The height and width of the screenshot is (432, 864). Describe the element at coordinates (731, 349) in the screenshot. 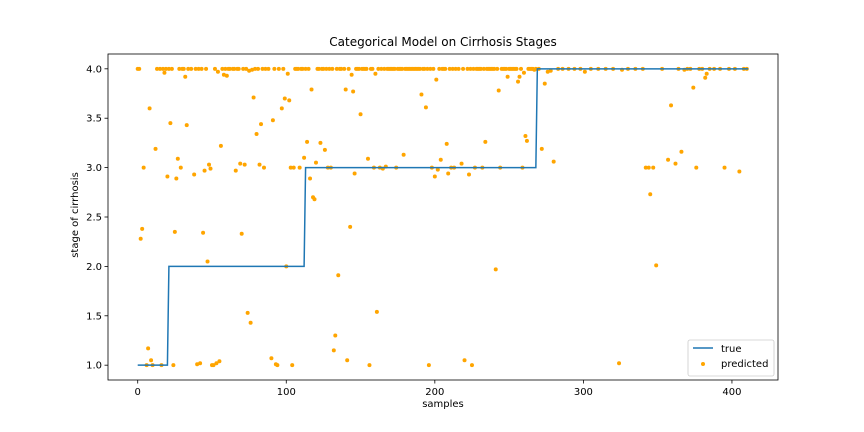

I see `legend-true-label: true` at that location.